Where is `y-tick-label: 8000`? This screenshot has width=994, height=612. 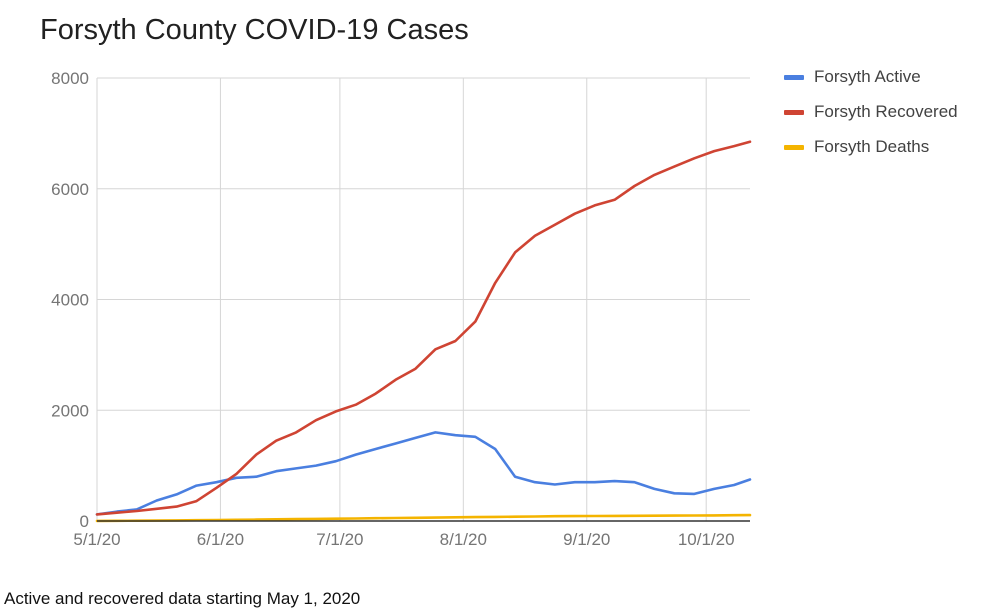 y-tick-label: 8000 is located at coordinates (70, 78).